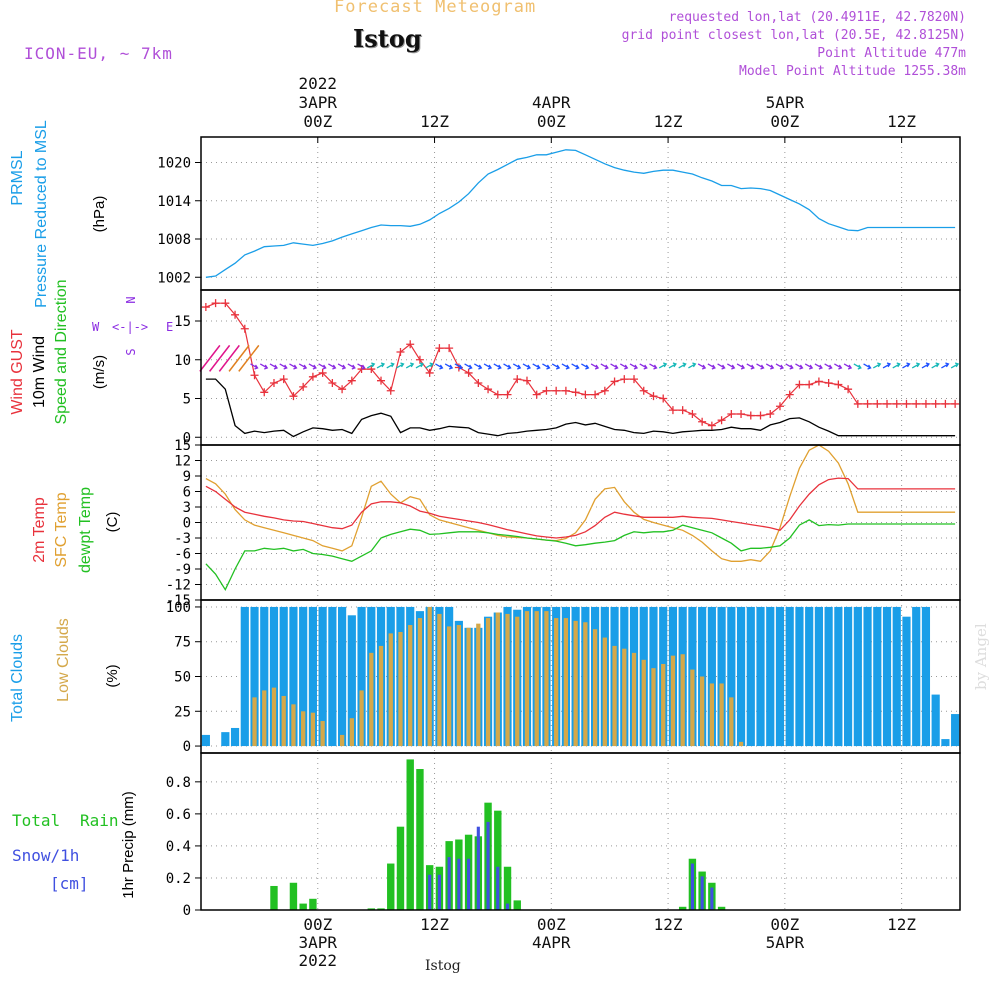  I want to click on temperature-ytick-label: 12, so click(182, 462).